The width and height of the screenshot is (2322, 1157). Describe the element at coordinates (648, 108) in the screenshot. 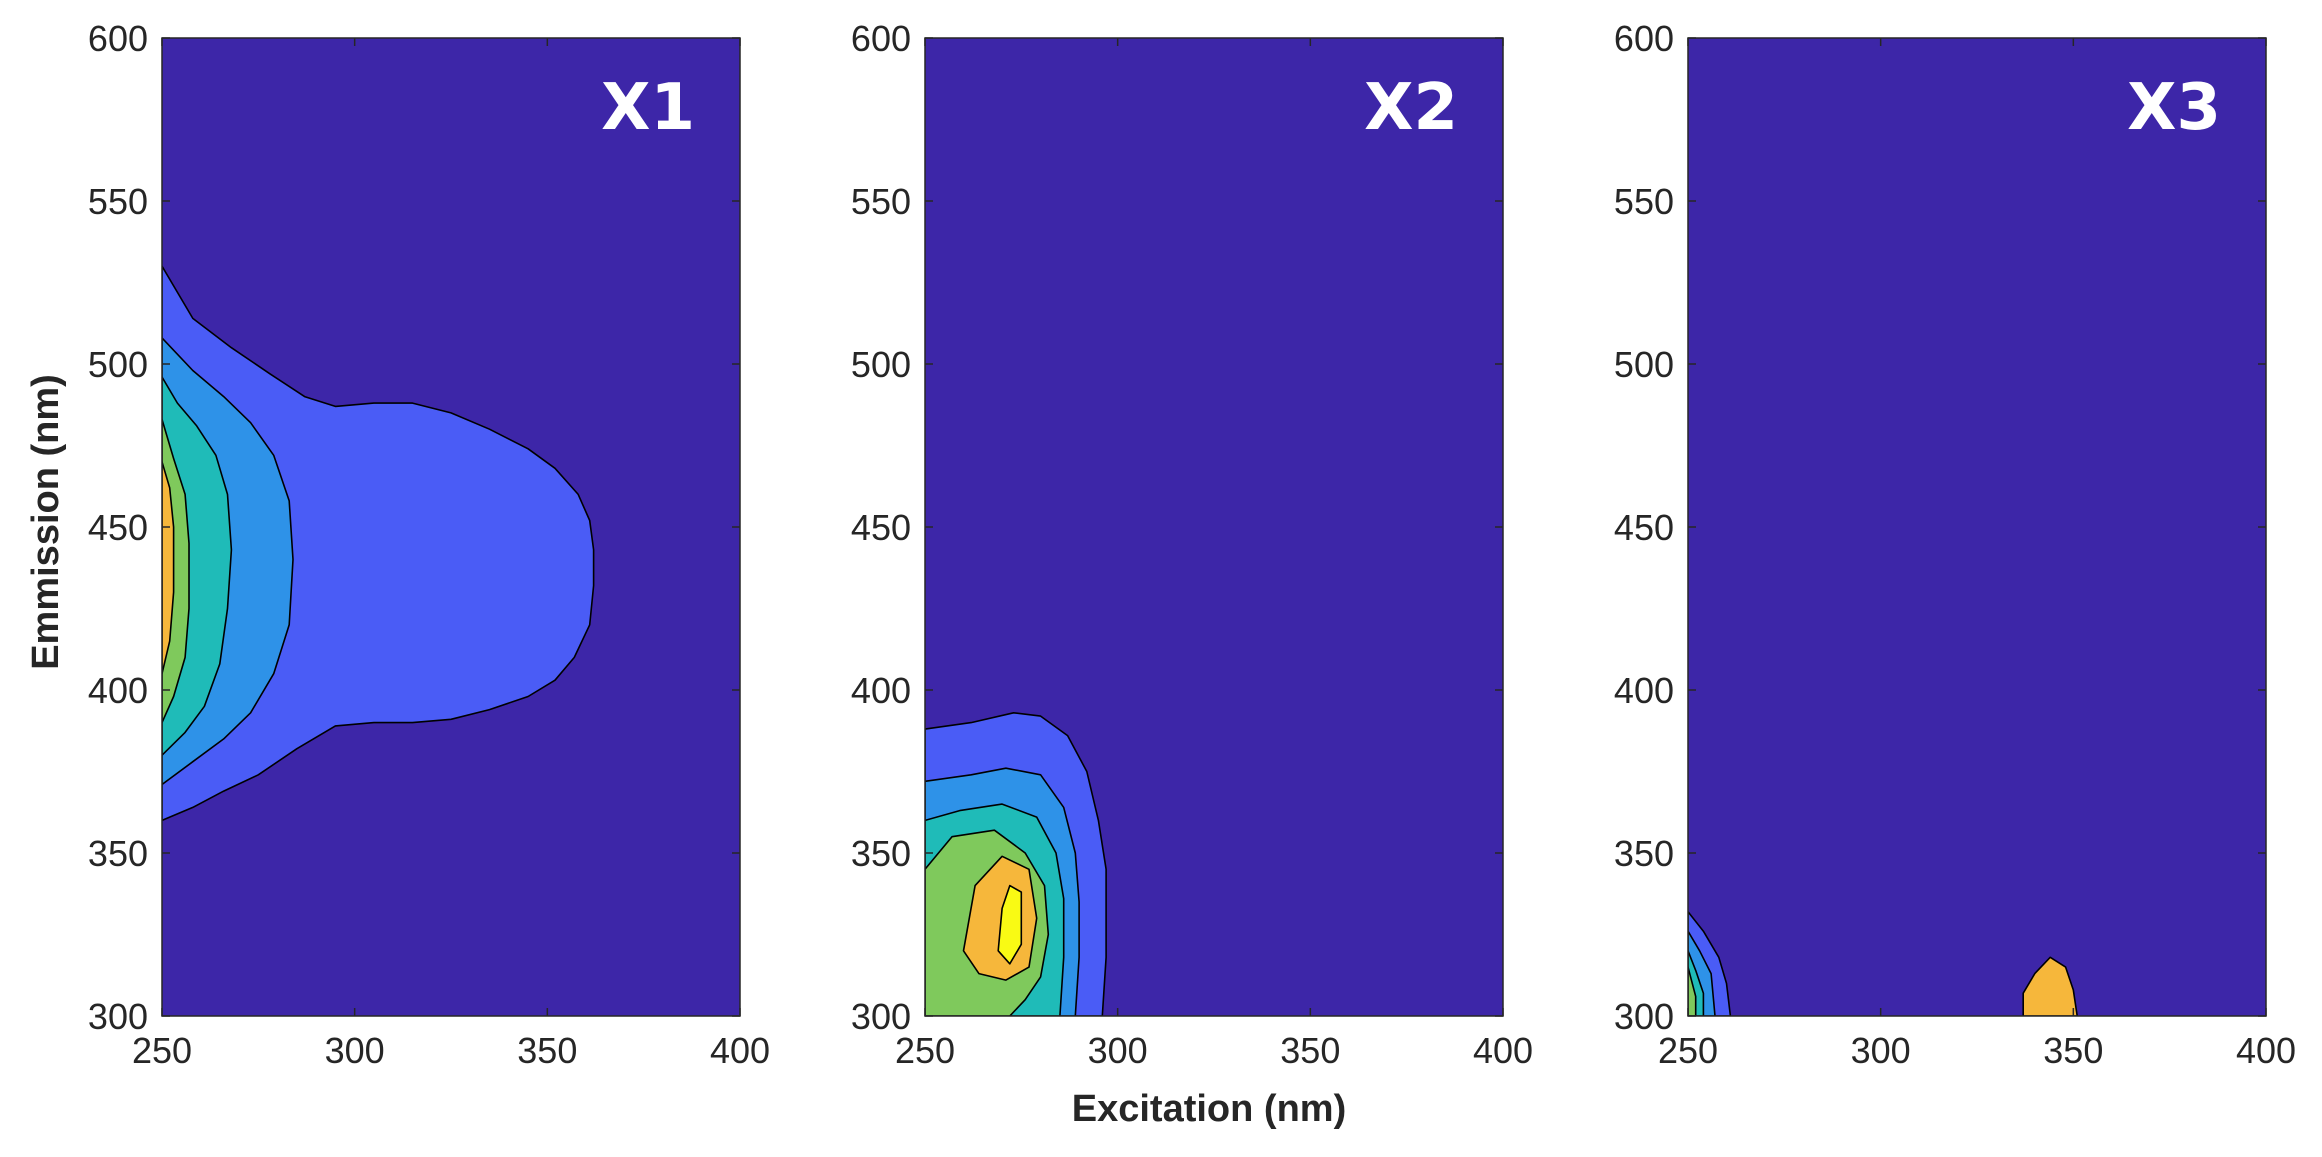

I see `panel-title: X1` at that location.